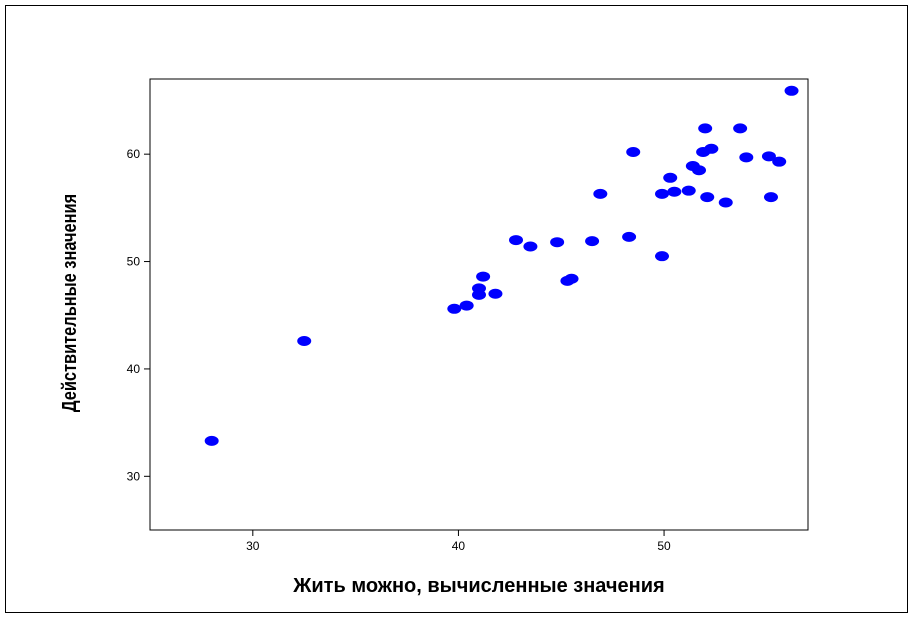 The image size is (914, 619). I want to click on y-tick-label: 60, so click(134, 154).